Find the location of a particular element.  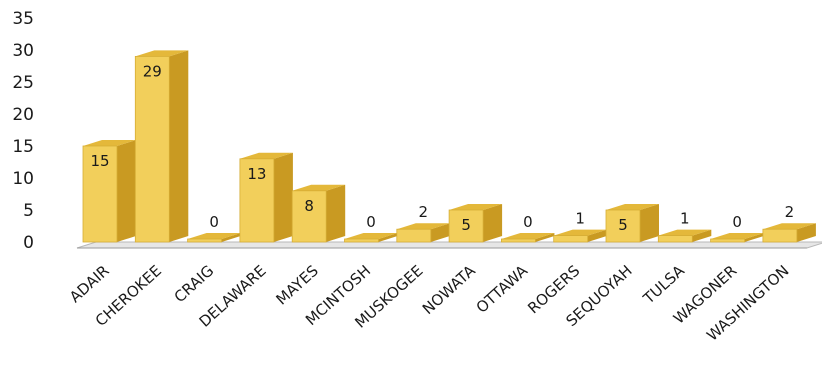

y-tick-label: 35 is located at coordinates (23, 19).